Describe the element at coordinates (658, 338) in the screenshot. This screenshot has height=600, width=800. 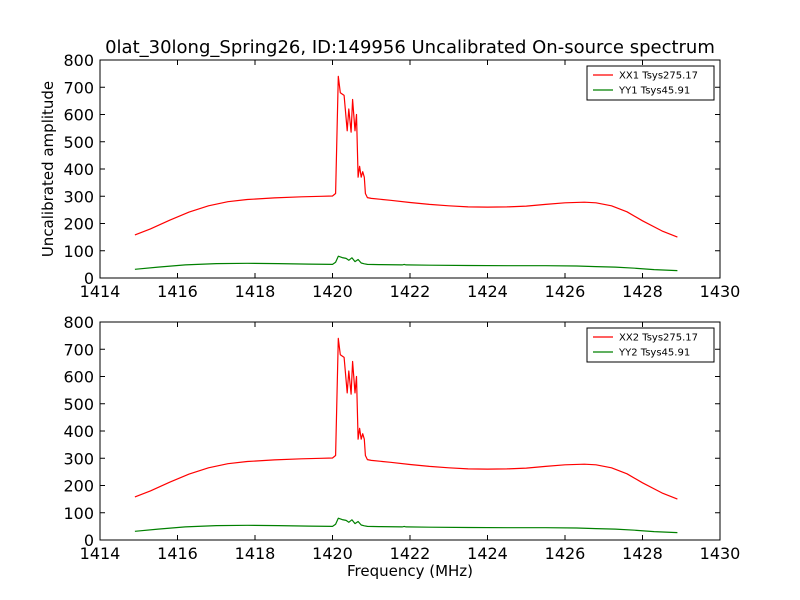
I see `legend-label: XX2 Tsys275.17` at that location.